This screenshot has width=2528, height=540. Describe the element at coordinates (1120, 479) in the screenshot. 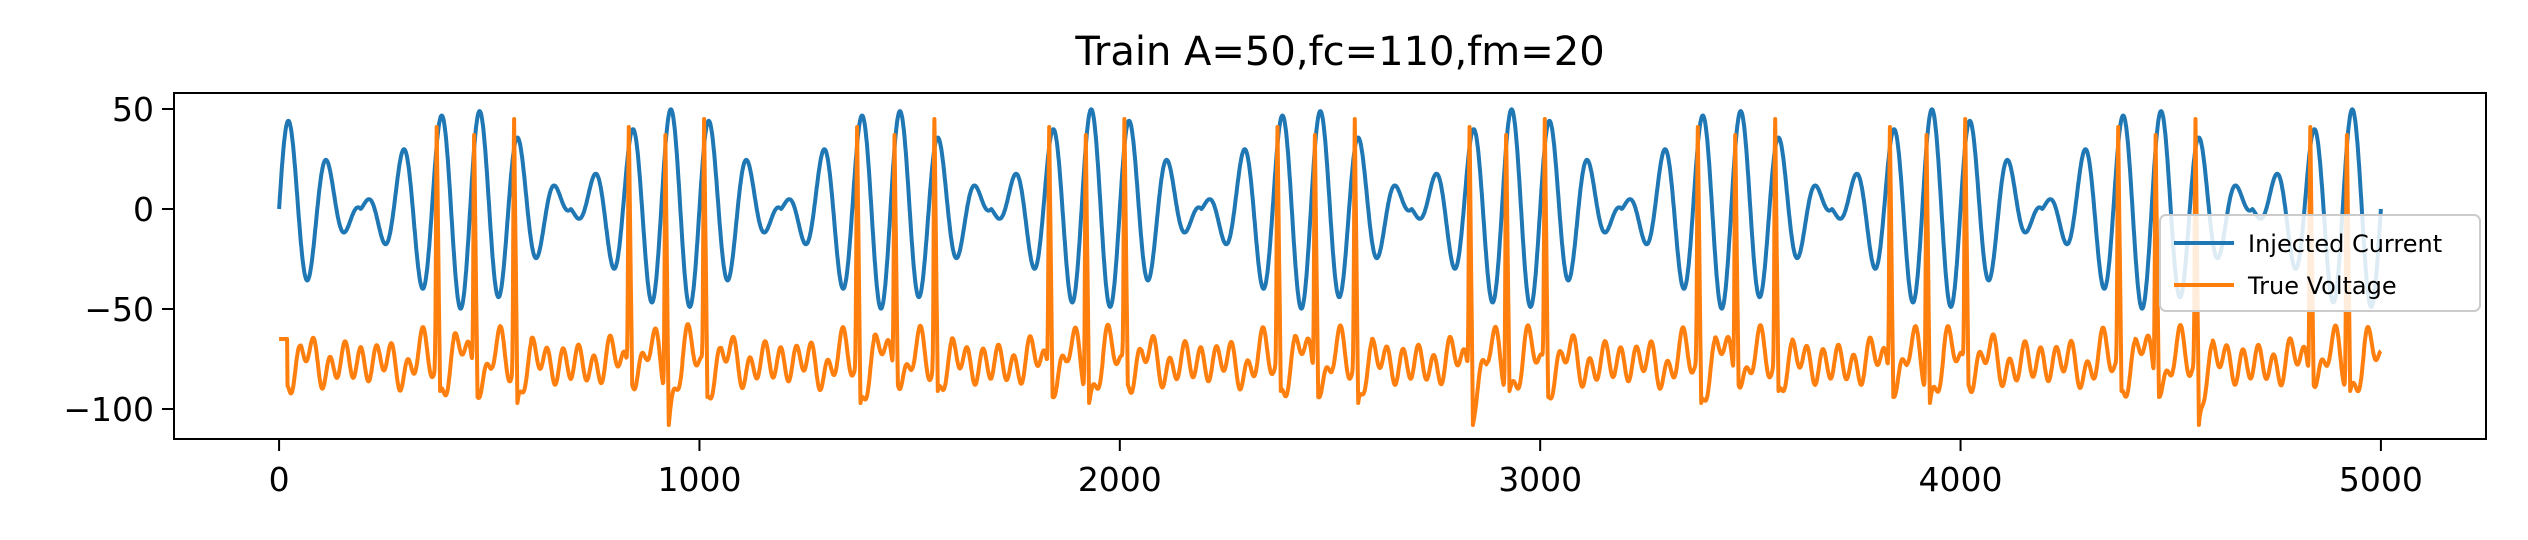

I see `x-tick-label: 2000` at that location.